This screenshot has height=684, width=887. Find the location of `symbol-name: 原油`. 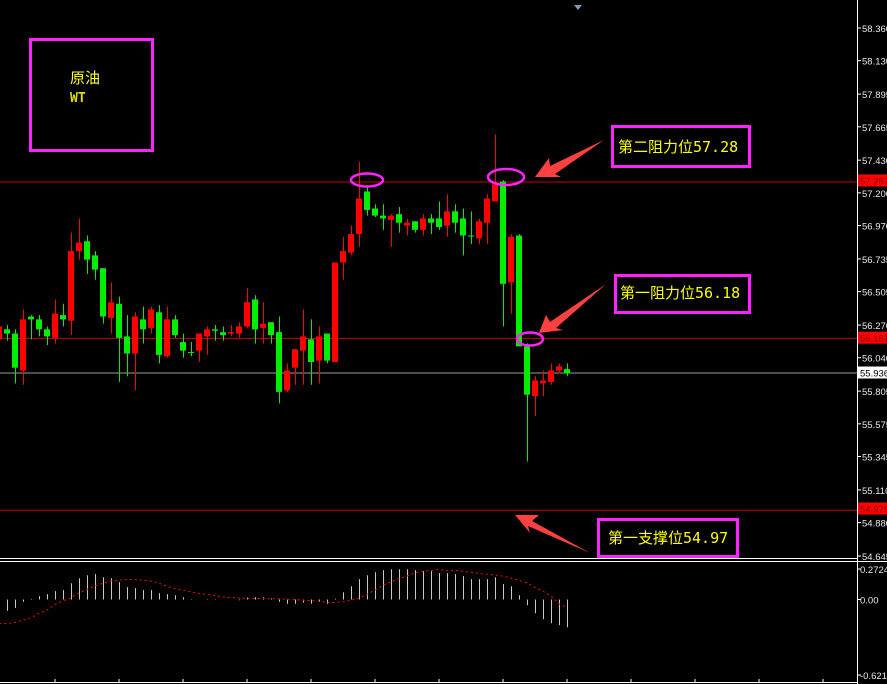

symbol-name: 原油 is located at coordinates (85, 78).